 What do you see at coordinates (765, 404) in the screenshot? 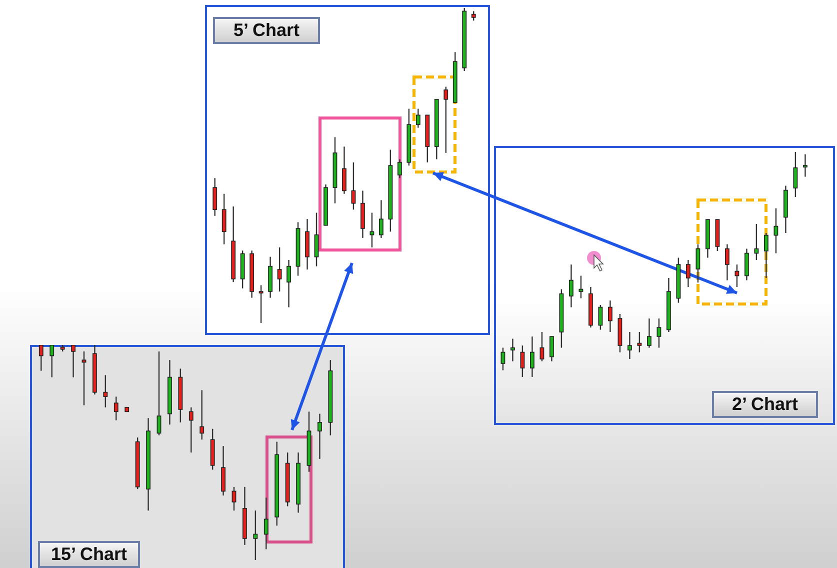
I see `text: 2’ Chart` at bounding box center [765, 404].